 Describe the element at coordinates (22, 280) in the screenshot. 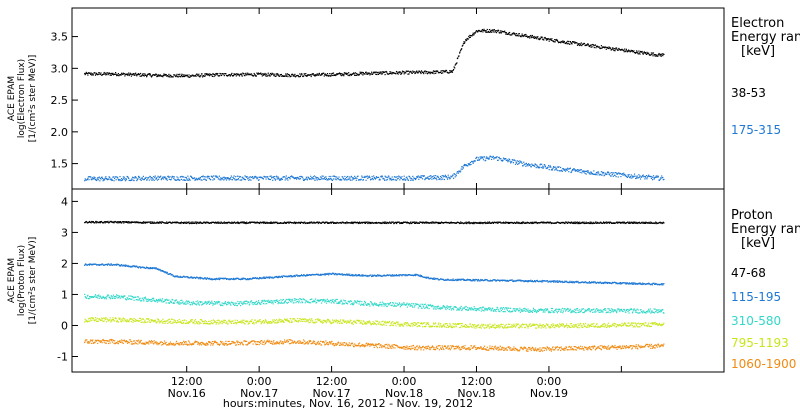

I see `y-axis-label: log(Proton Flux)` at that location.